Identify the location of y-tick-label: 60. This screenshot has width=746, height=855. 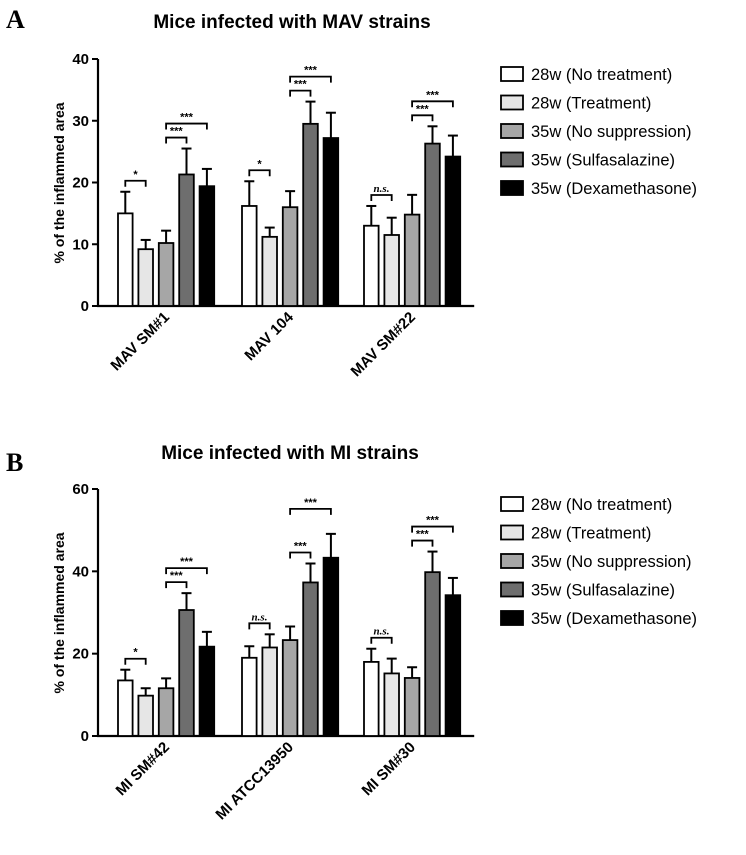
(80, 489).